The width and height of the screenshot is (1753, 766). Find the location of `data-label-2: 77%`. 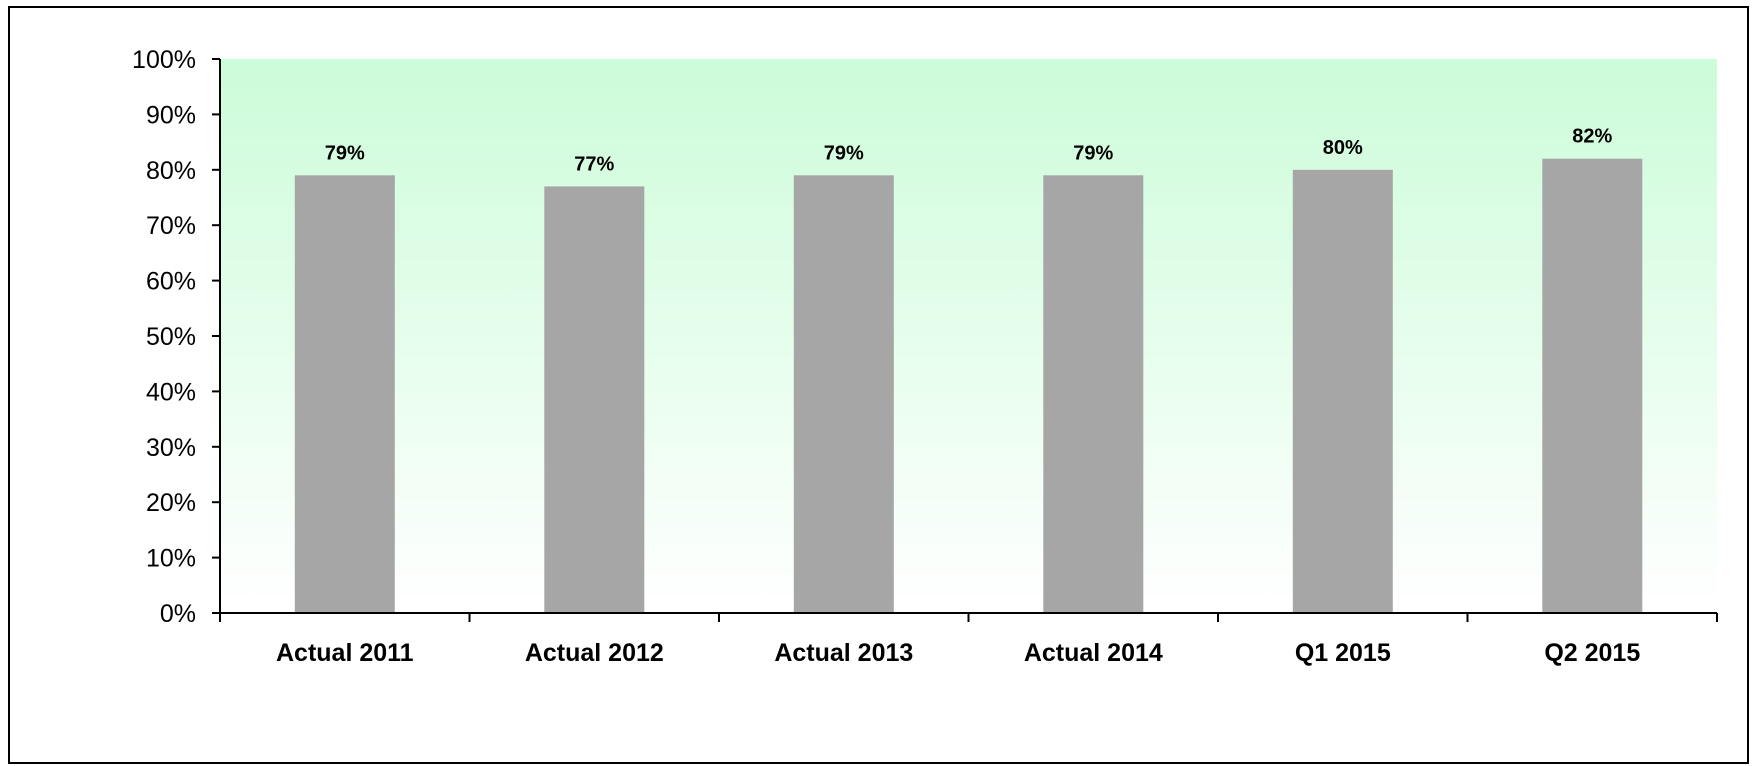

data-label-2: 77% is located at coordinates (594, 164).